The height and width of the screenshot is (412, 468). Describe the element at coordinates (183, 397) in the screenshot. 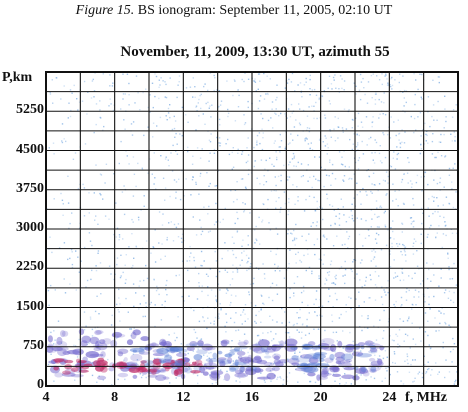

I see `x-tick-label: 12` at that location.